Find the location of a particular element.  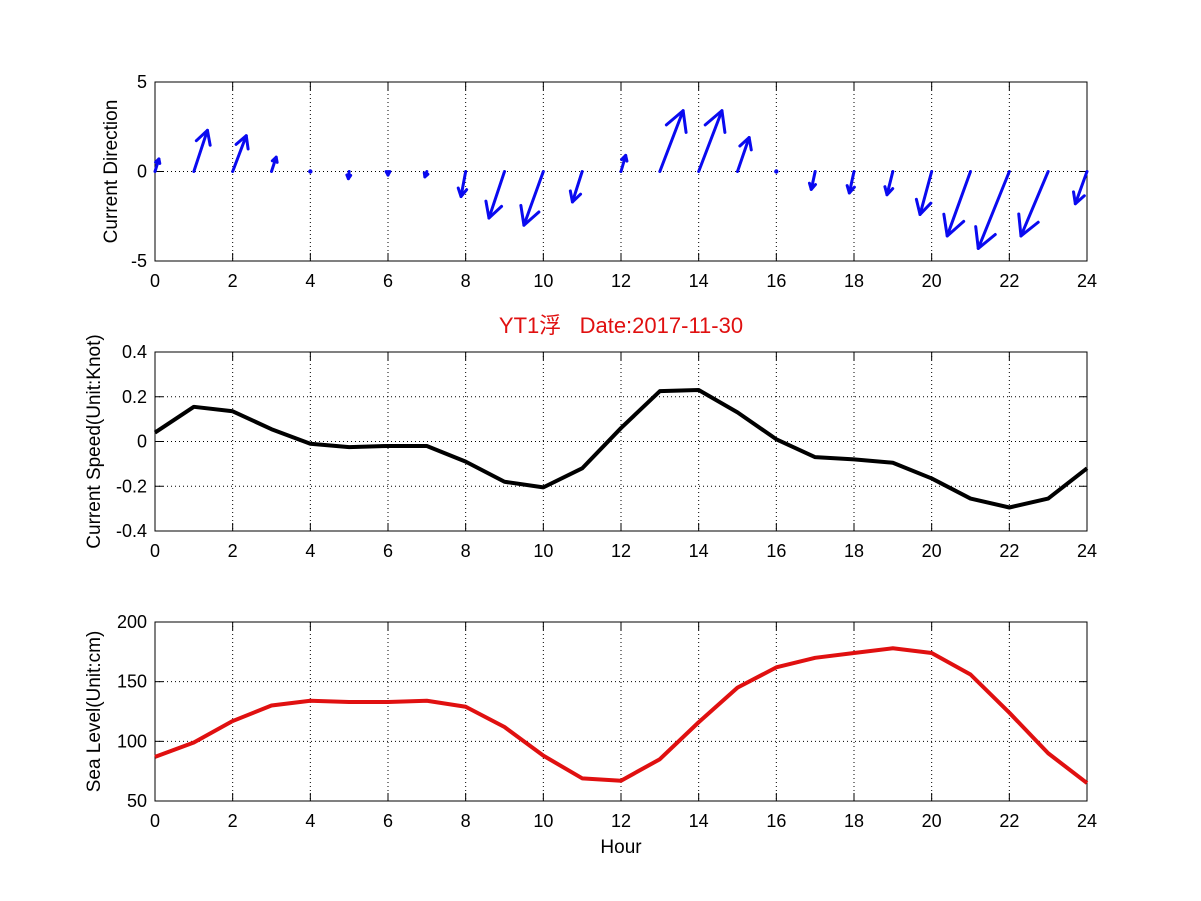

sea-level-x-axis-label: Hour is located at coordinates (621, 847).